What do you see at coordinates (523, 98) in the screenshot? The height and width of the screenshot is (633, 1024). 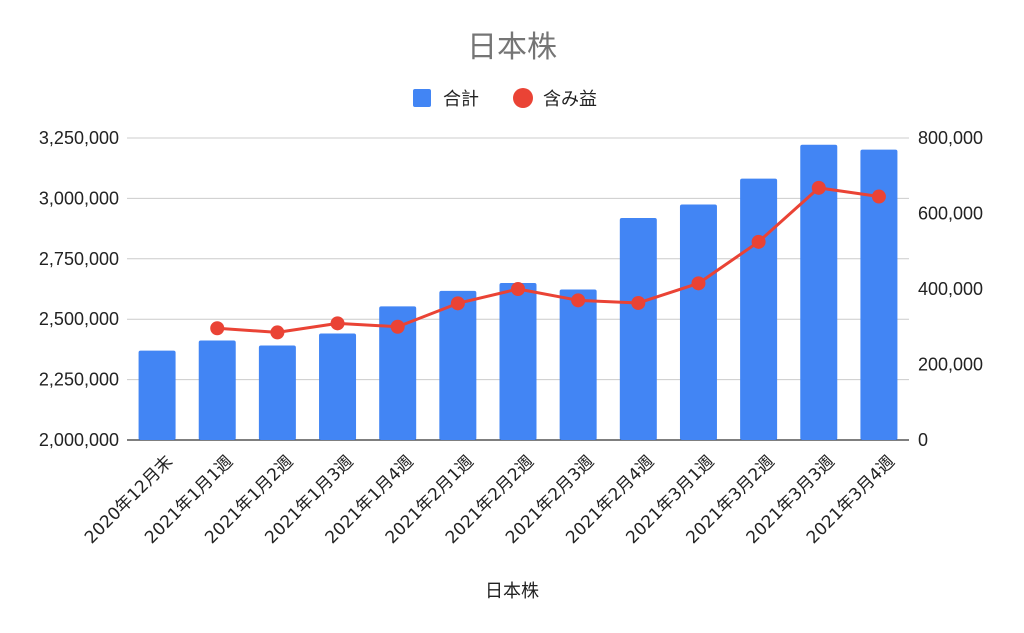 I see `legend-swatch-line` at bounding box center [523, 98].